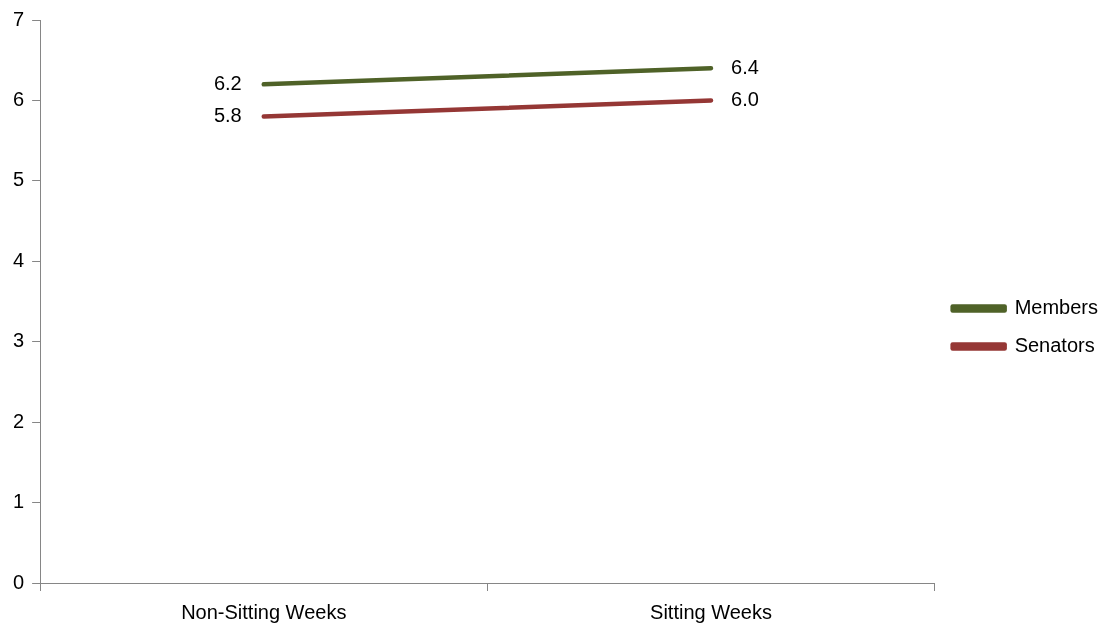 The width and height of the screenshot is (1110, 635). What do you see at coordinates (745, 98) in the screenshot?
I see `data-label: 6.0` at bounding box center [745, 98].